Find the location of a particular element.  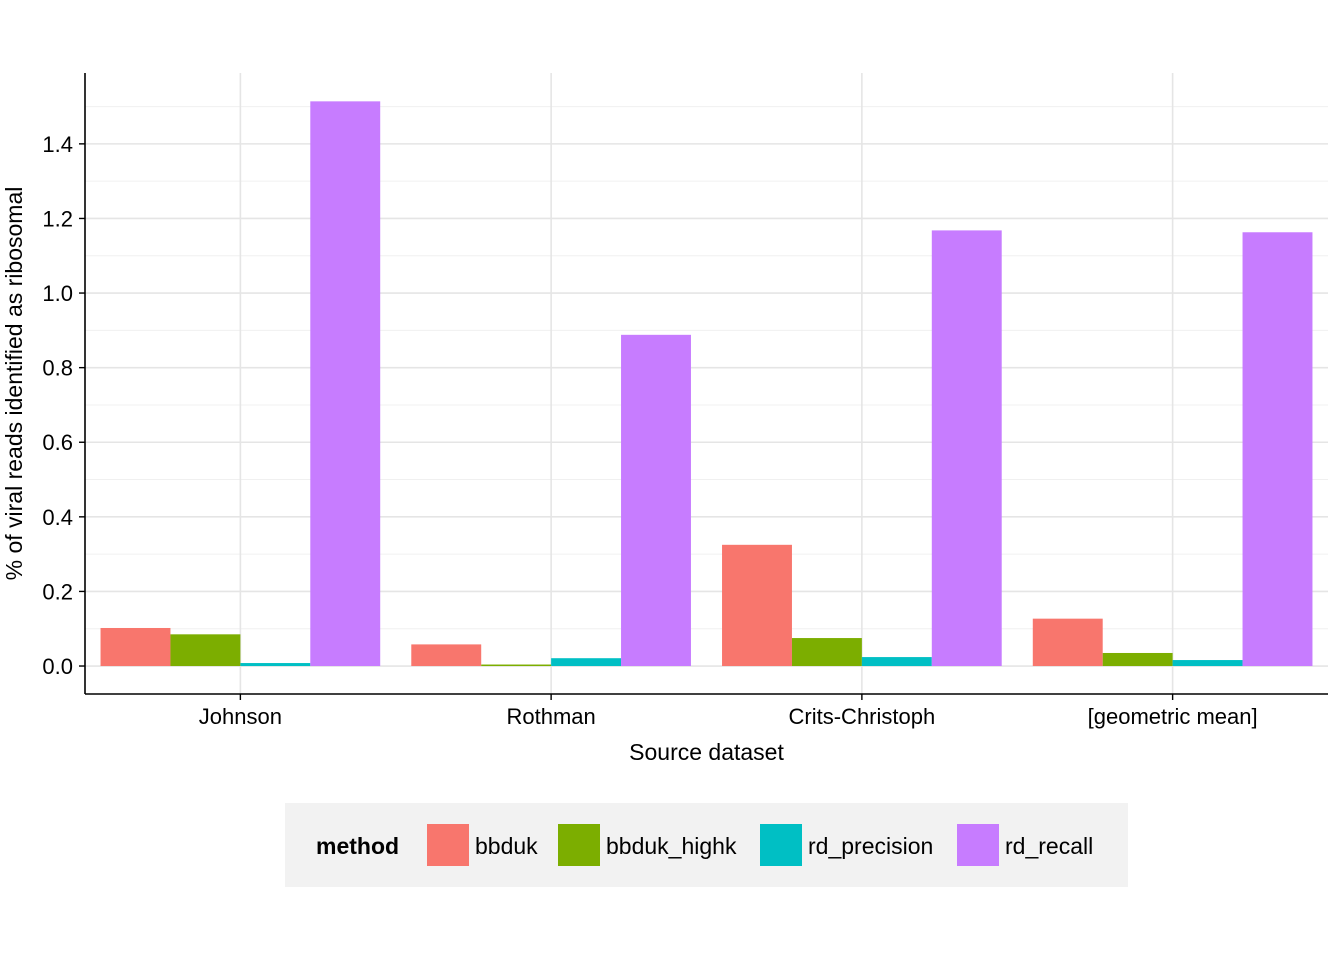

legend-label-bbduk_highk: bbduk_highk is located at coordinates (671, 846).